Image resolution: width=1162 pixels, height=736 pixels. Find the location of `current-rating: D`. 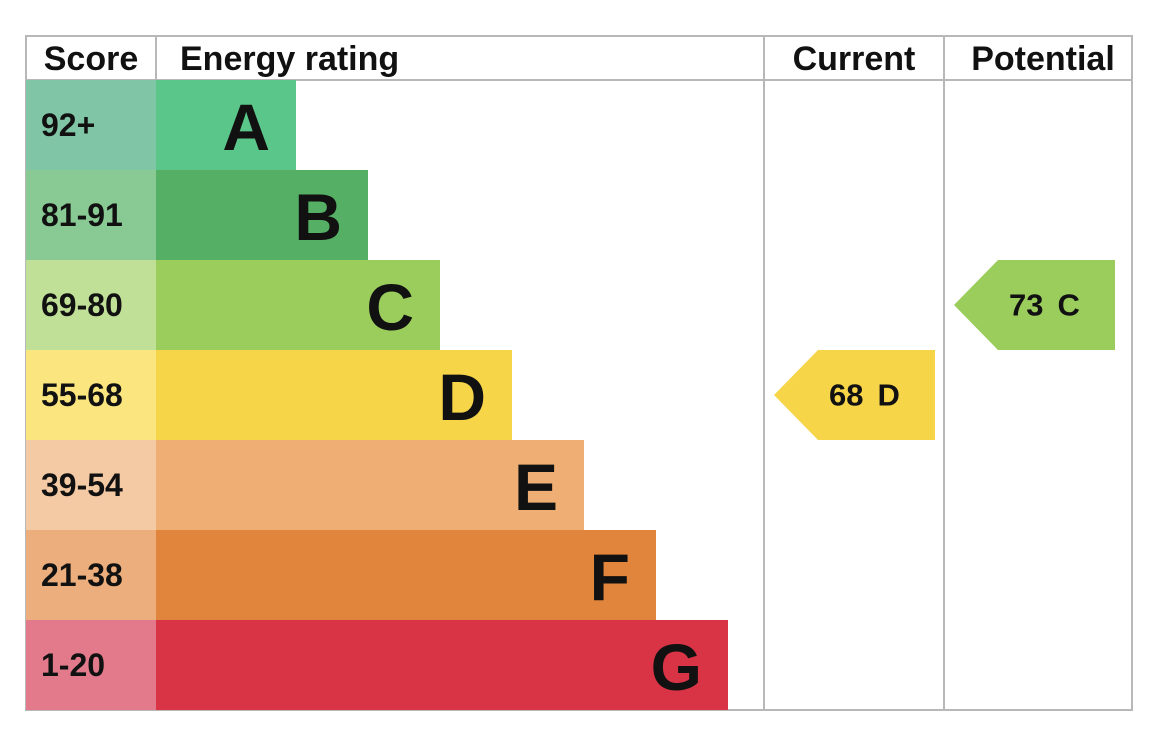

current-rating: D is located at coordinates (889, 395).